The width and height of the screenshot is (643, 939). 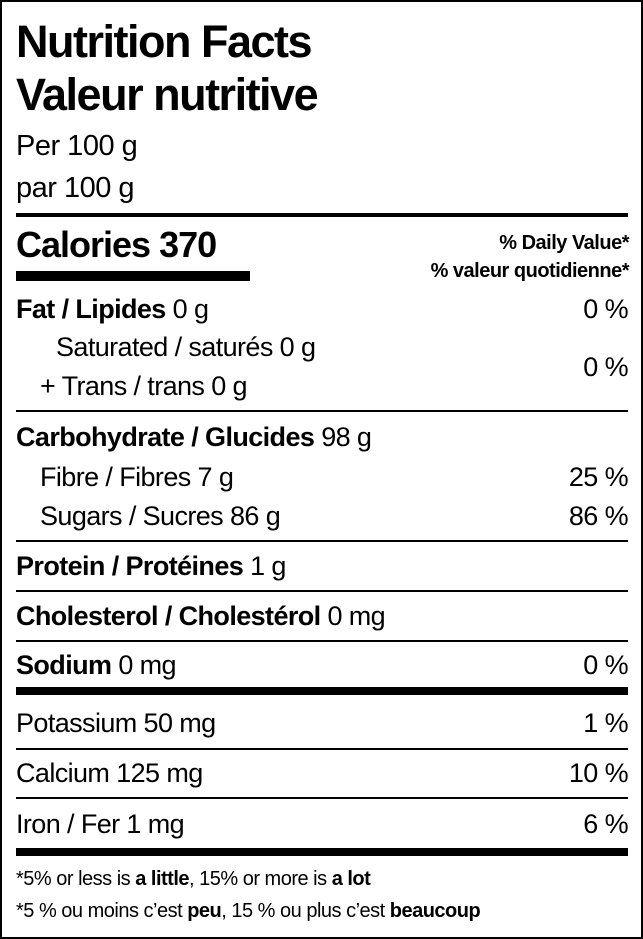 What do you see at coordinates (162, 879) in the screenshot?
I see `footnote-bold: a little` at bounding box center [162, 879].